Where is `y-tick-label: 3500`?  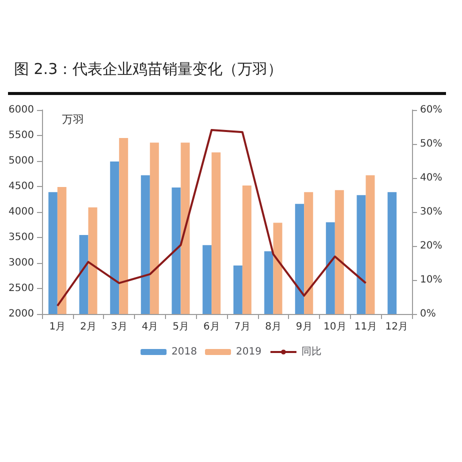 y-tick-label: 3500 is located at coordinates (21, 237).